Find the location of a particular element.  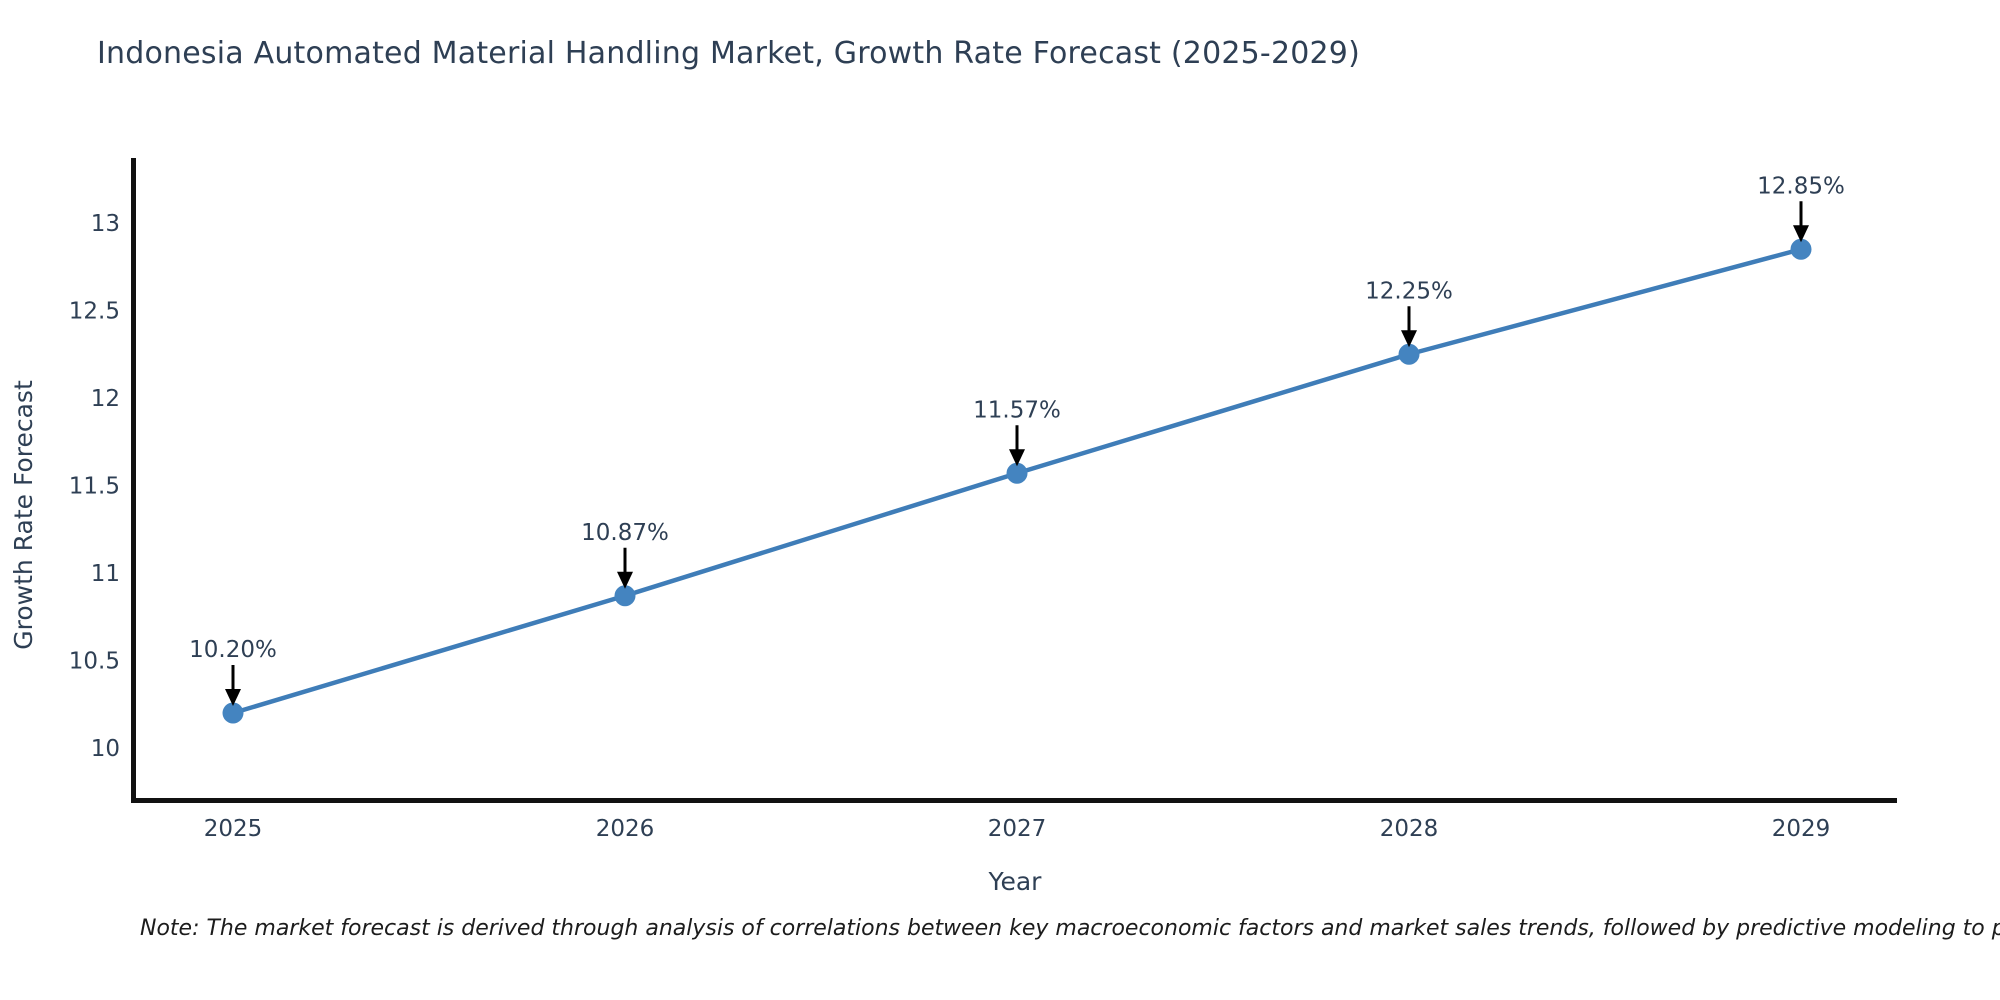

point-value-label: 11.57% is located at coordinates (1017, 410).